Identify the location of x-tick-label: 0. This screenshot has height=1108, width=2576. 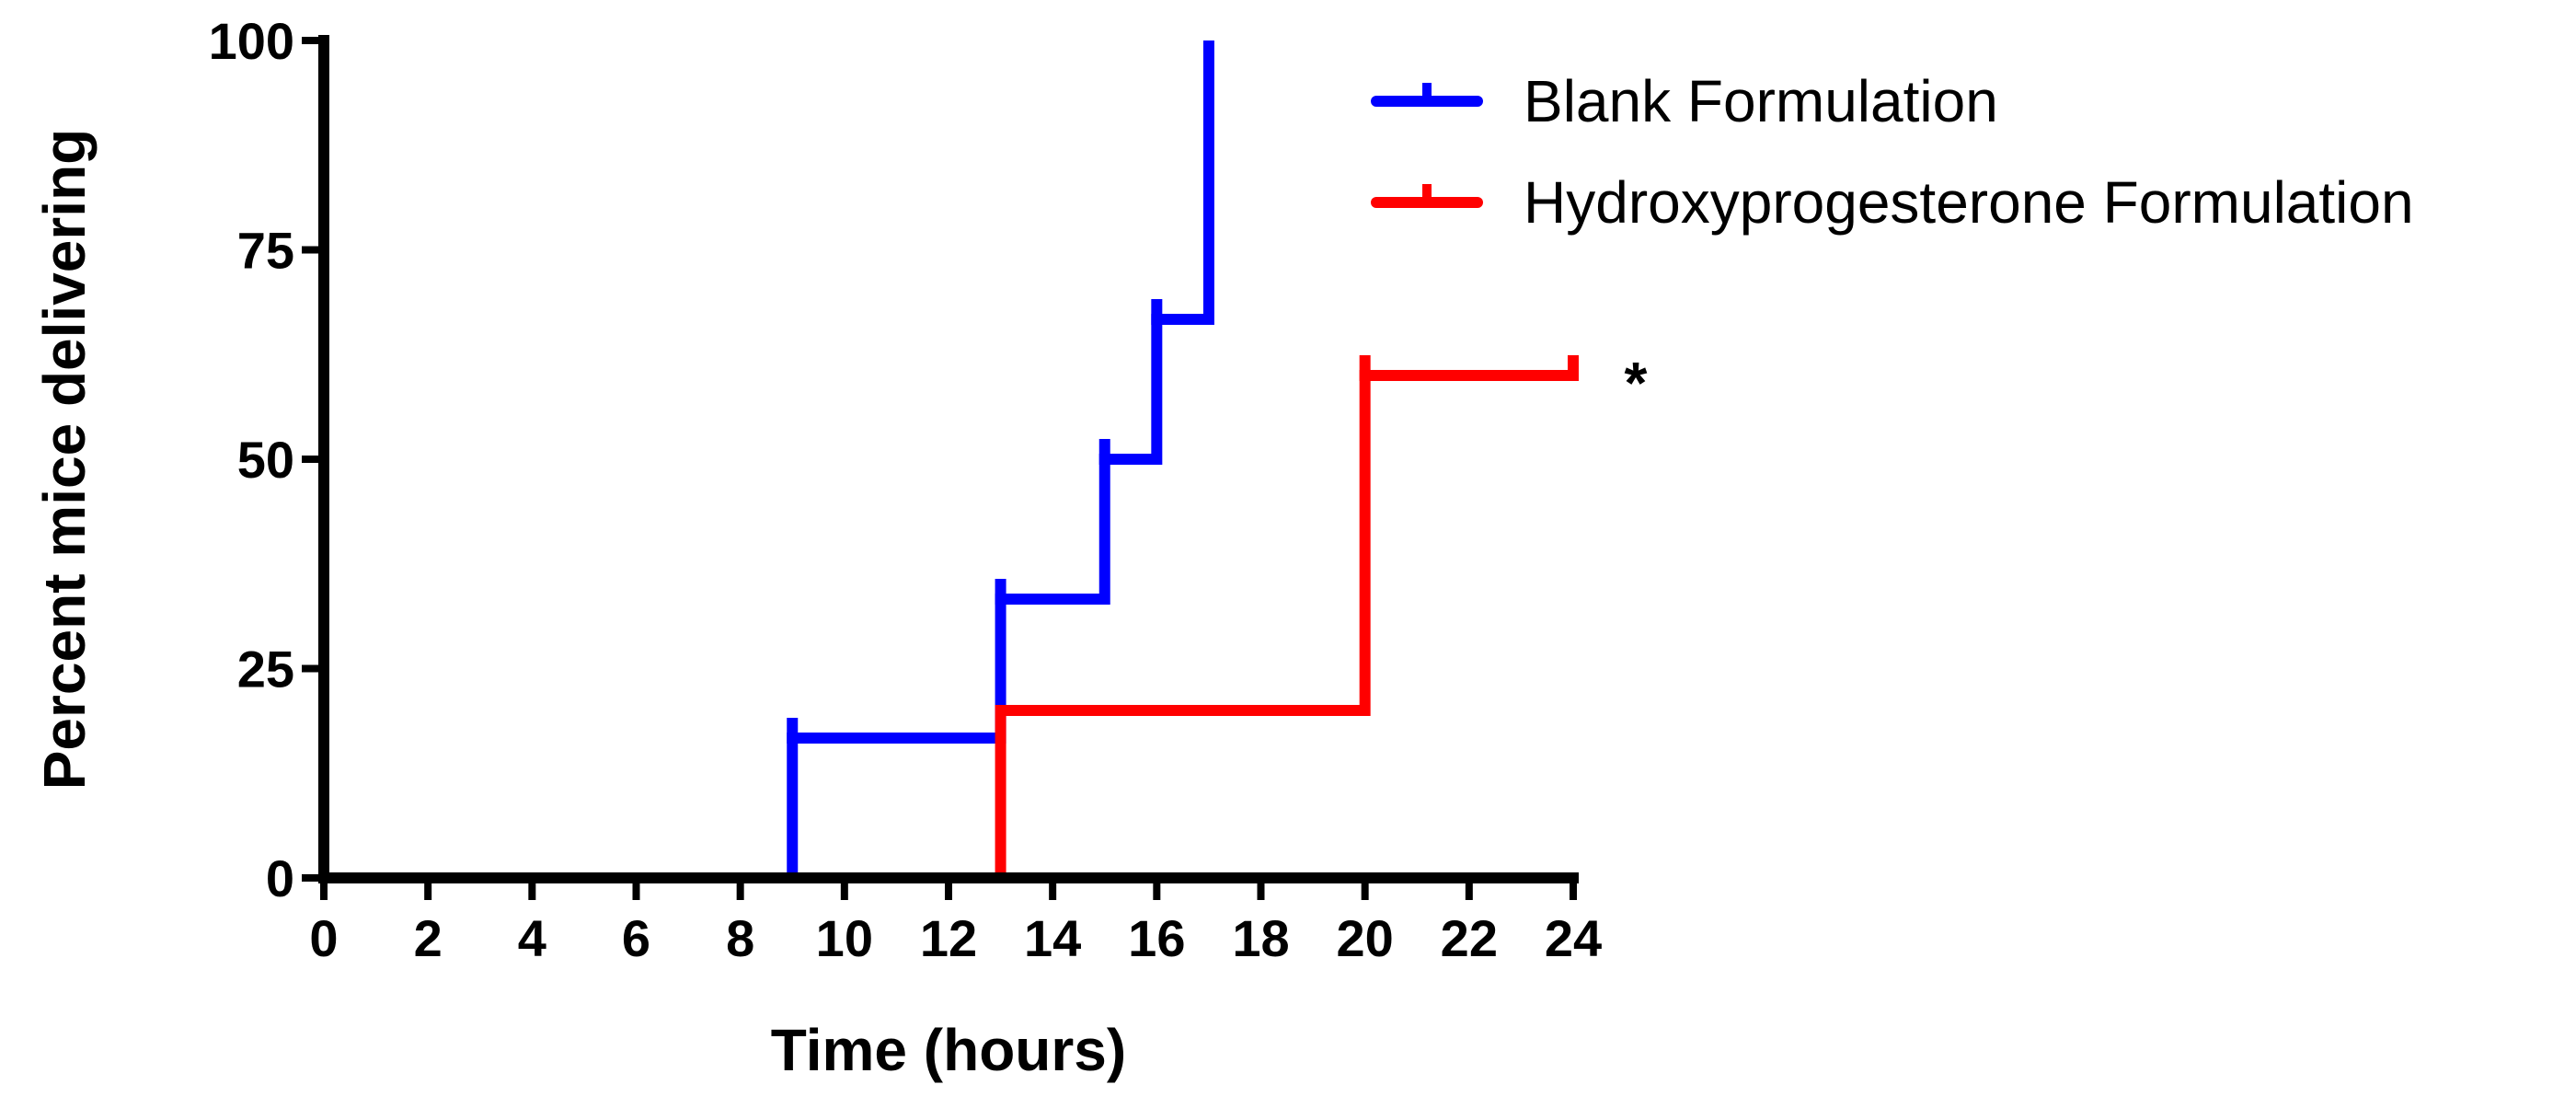
(323, 938).